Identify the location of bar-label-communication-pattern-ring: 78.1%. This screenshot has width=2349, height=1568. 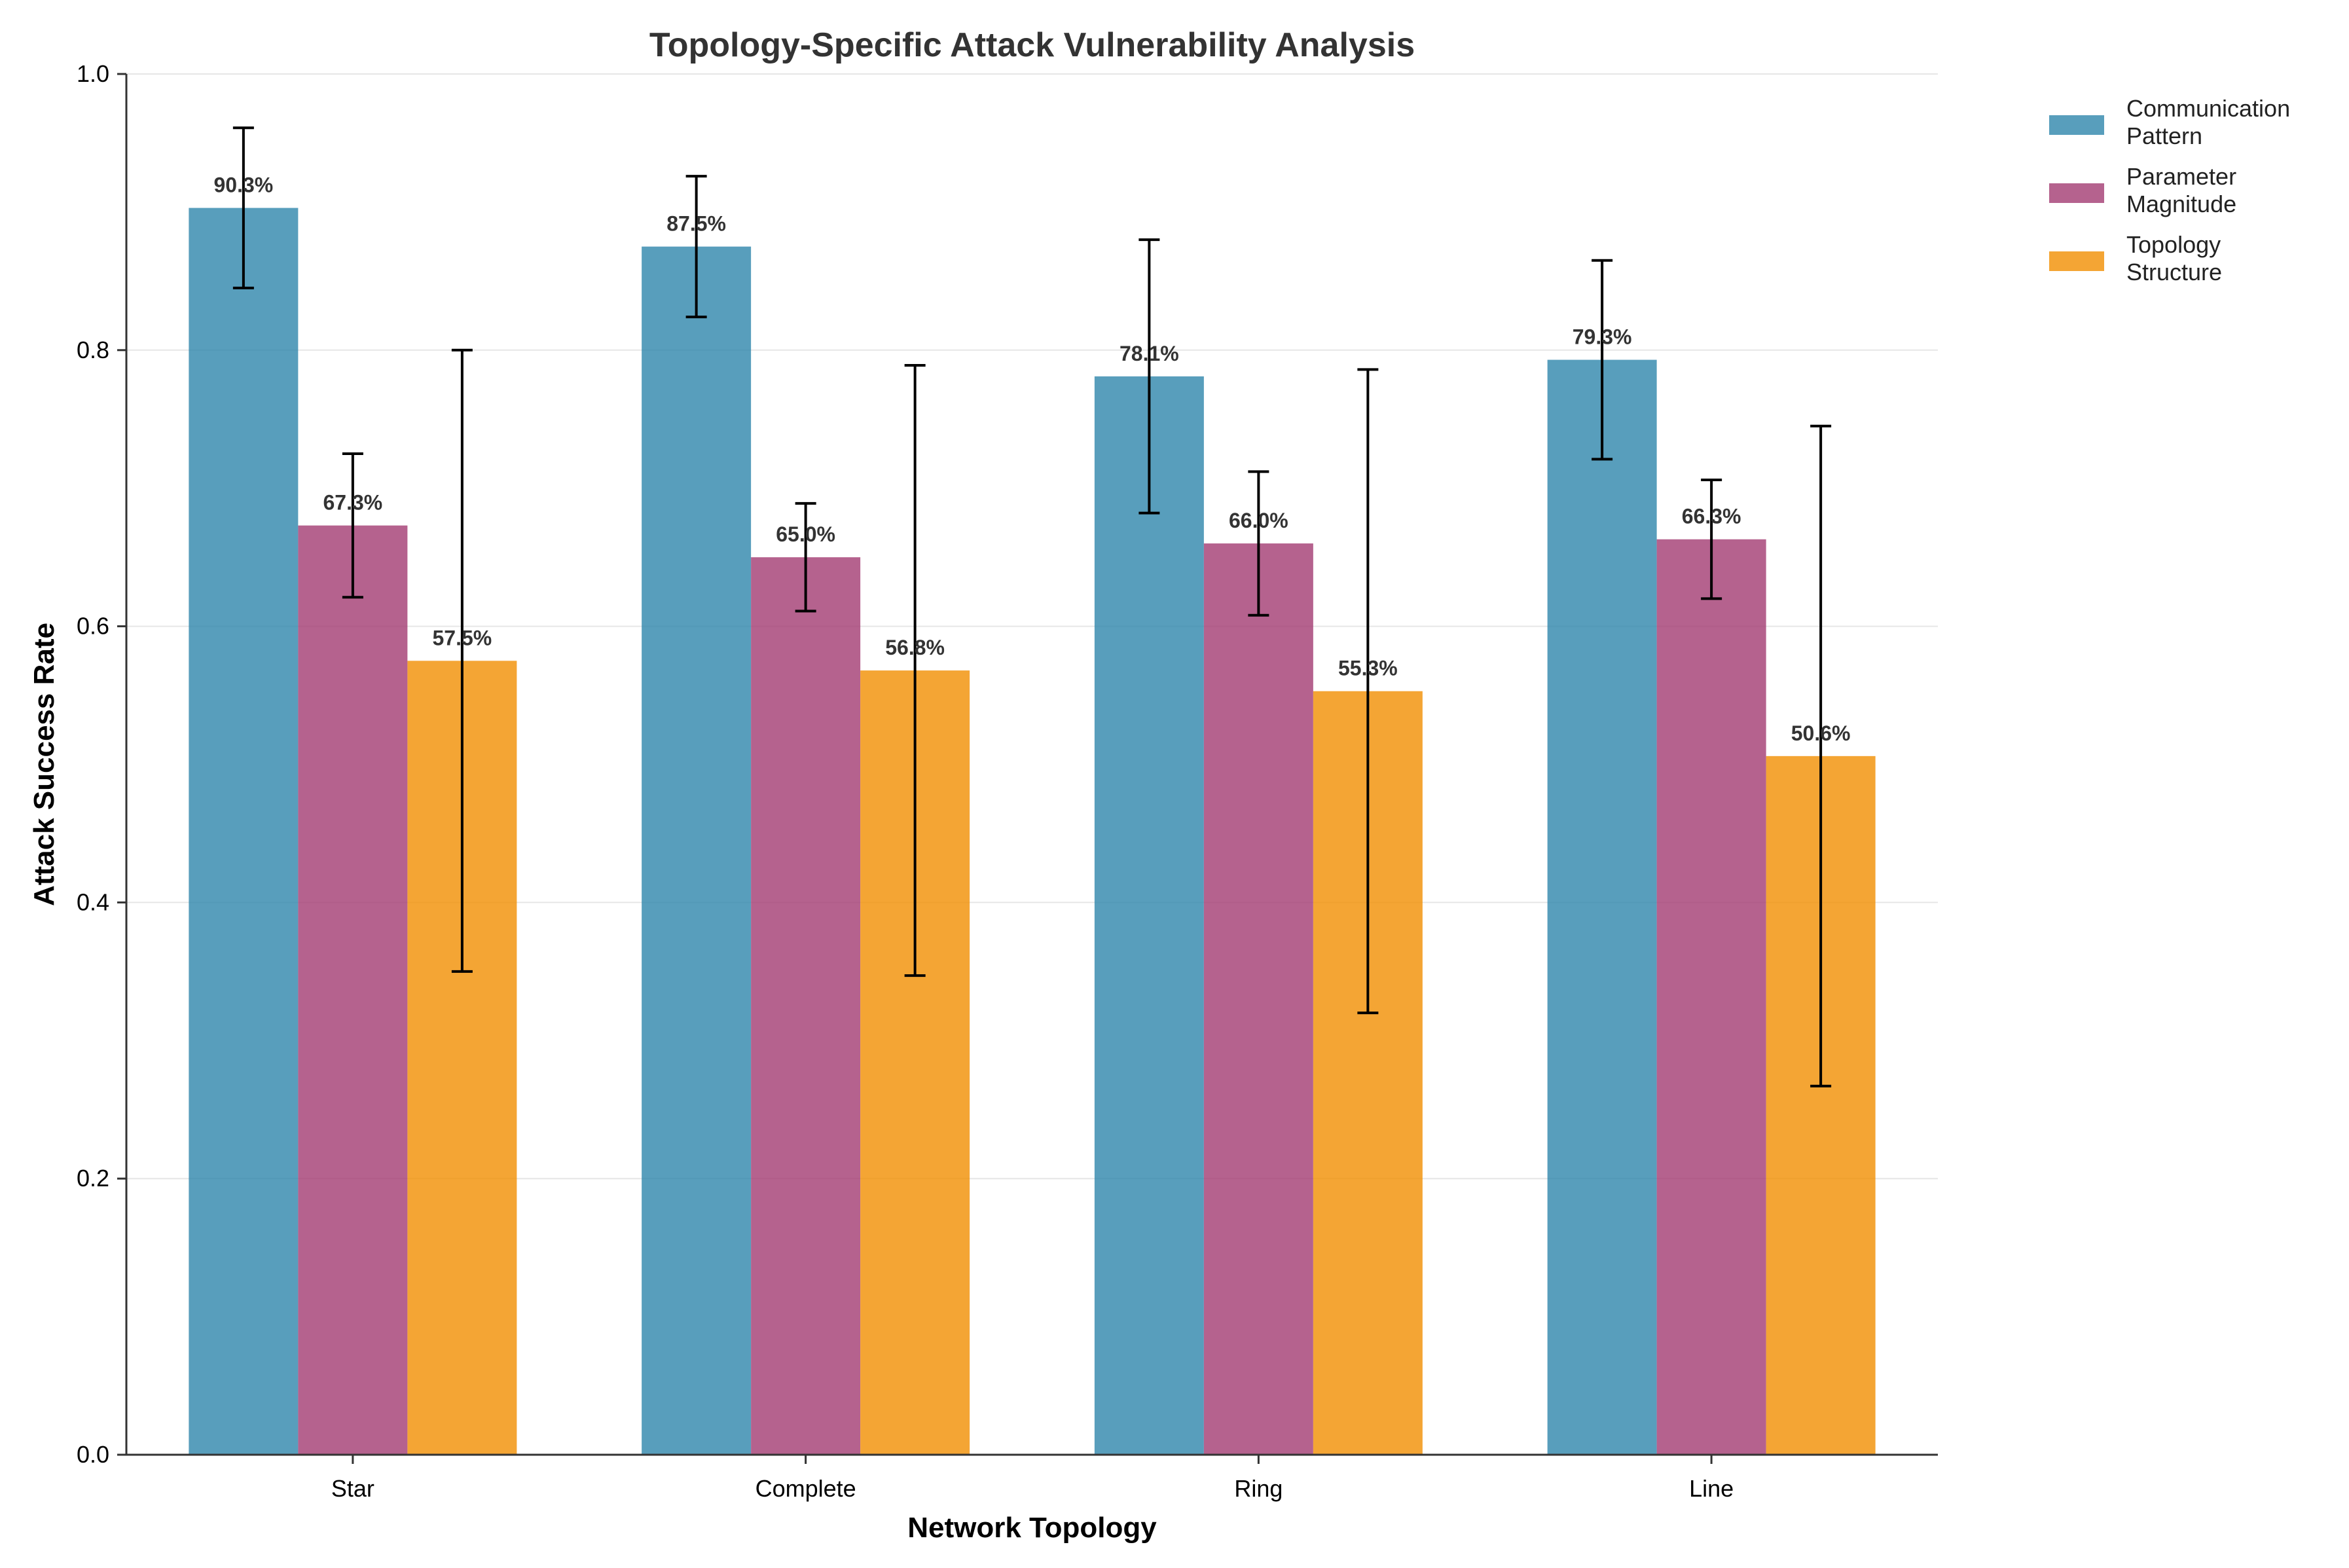
(1149, 353).